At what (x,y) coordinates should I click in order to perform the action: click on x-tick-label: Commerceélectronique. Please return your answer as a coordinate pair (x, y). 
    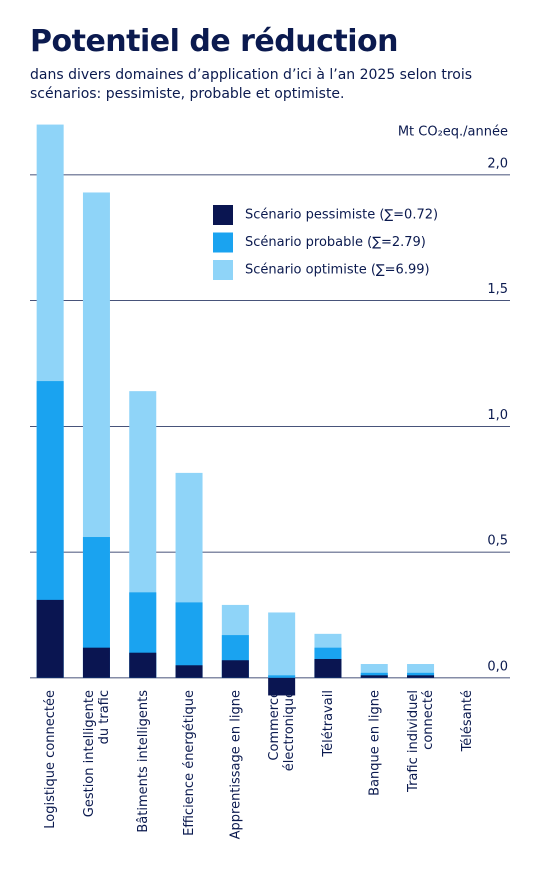
    Looking at the image, I should click on (282, 730).